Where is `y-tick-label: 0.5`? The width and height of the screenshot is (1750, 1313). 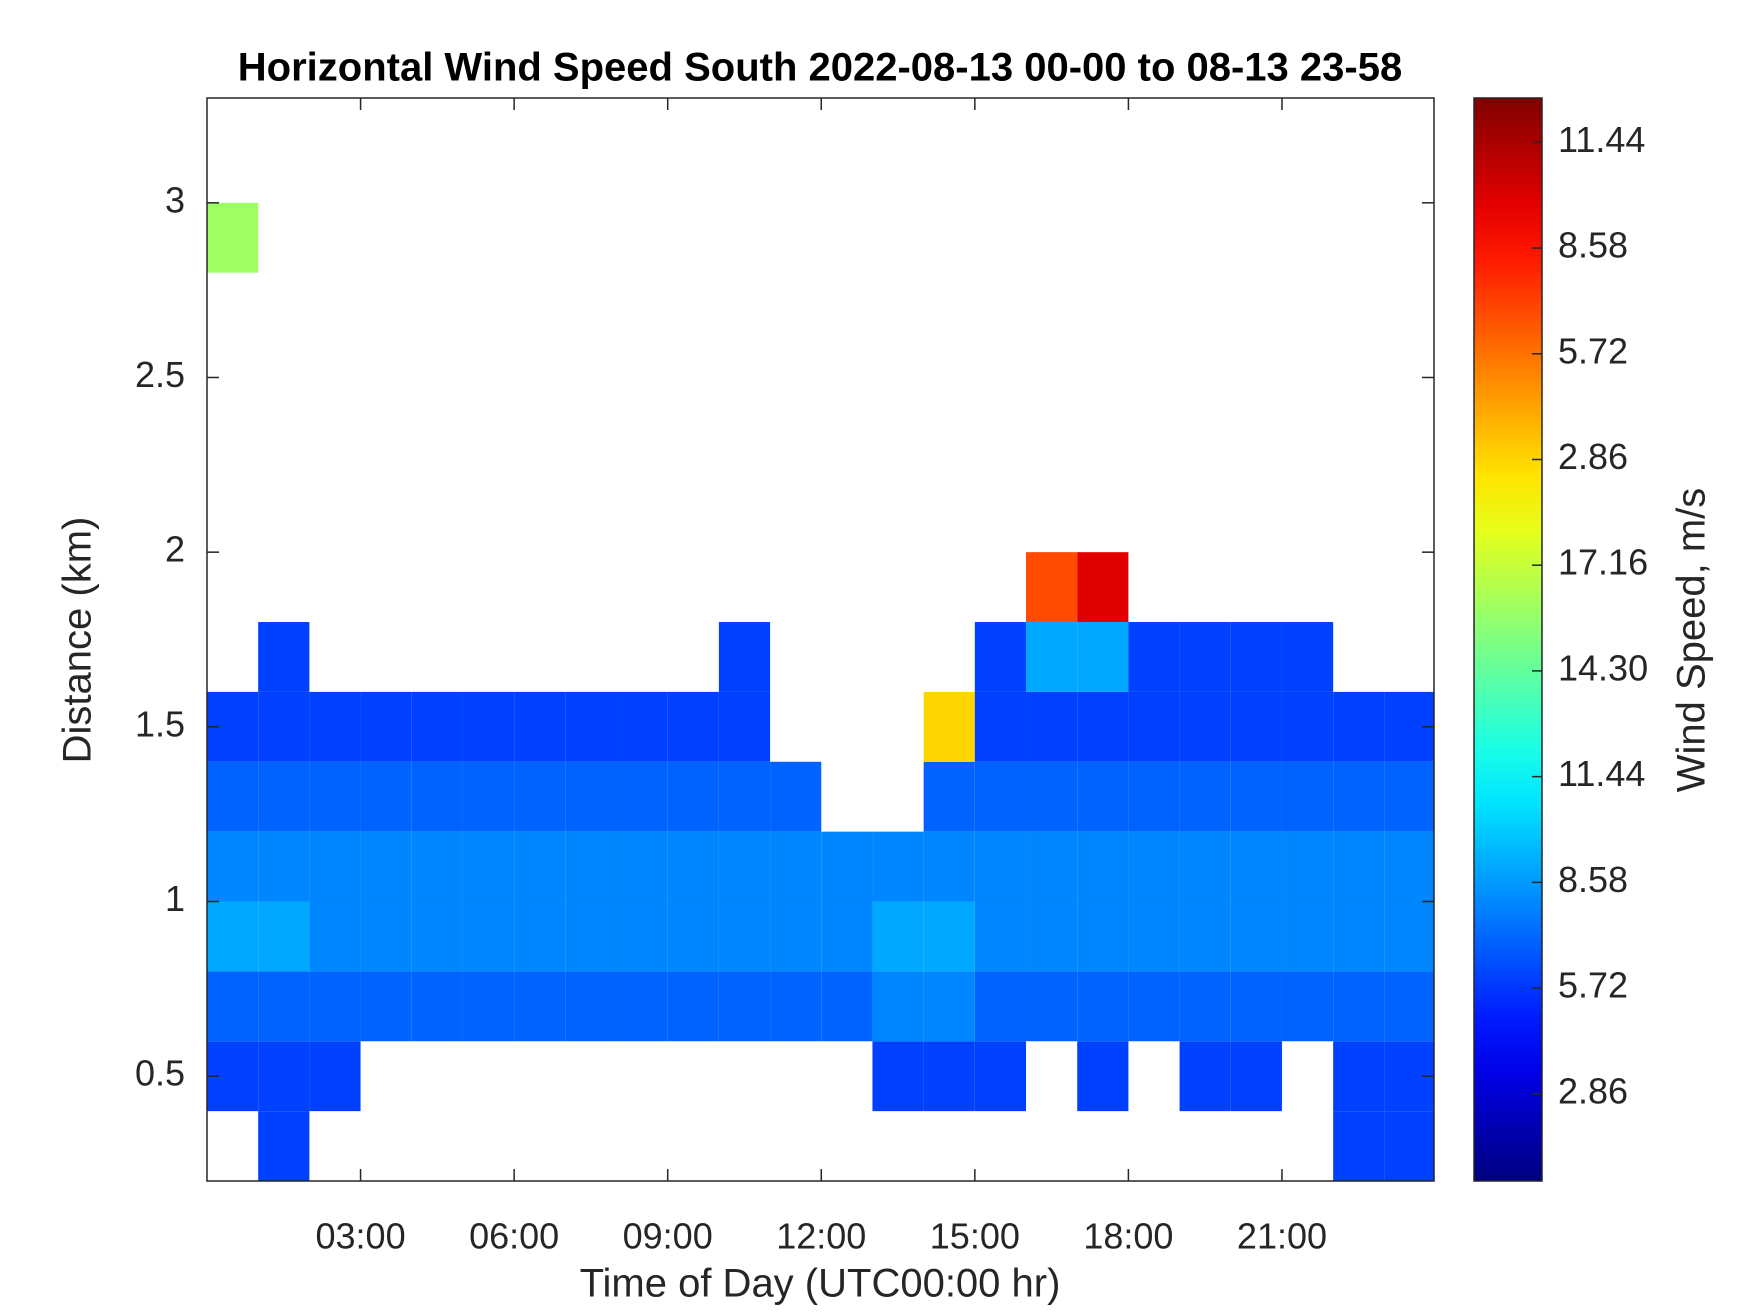
y-tick-label: 0.5 is located at coordinates (160, 1073).